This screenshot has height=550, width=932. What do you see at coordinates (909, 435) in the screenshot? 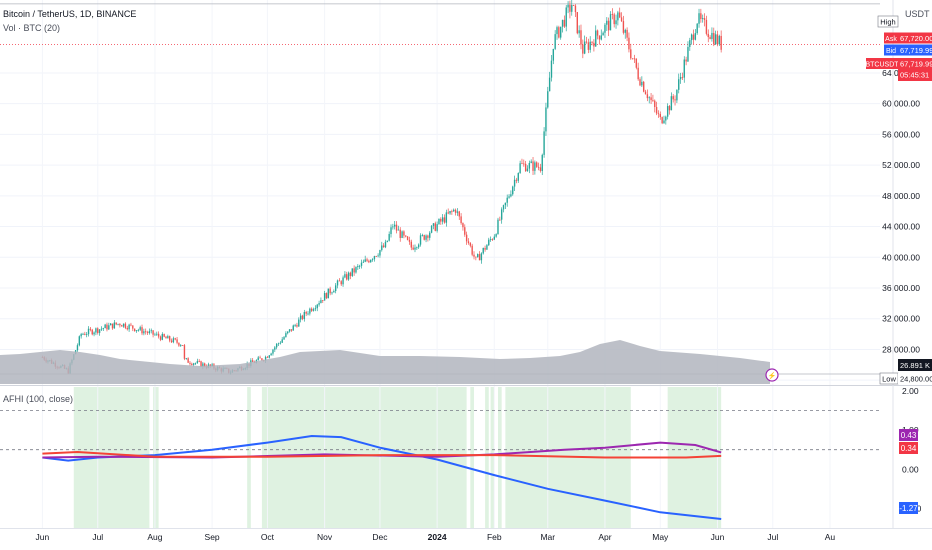
I see `oscillator-tag-purple: 0.43` at bounding box center [909, 435].